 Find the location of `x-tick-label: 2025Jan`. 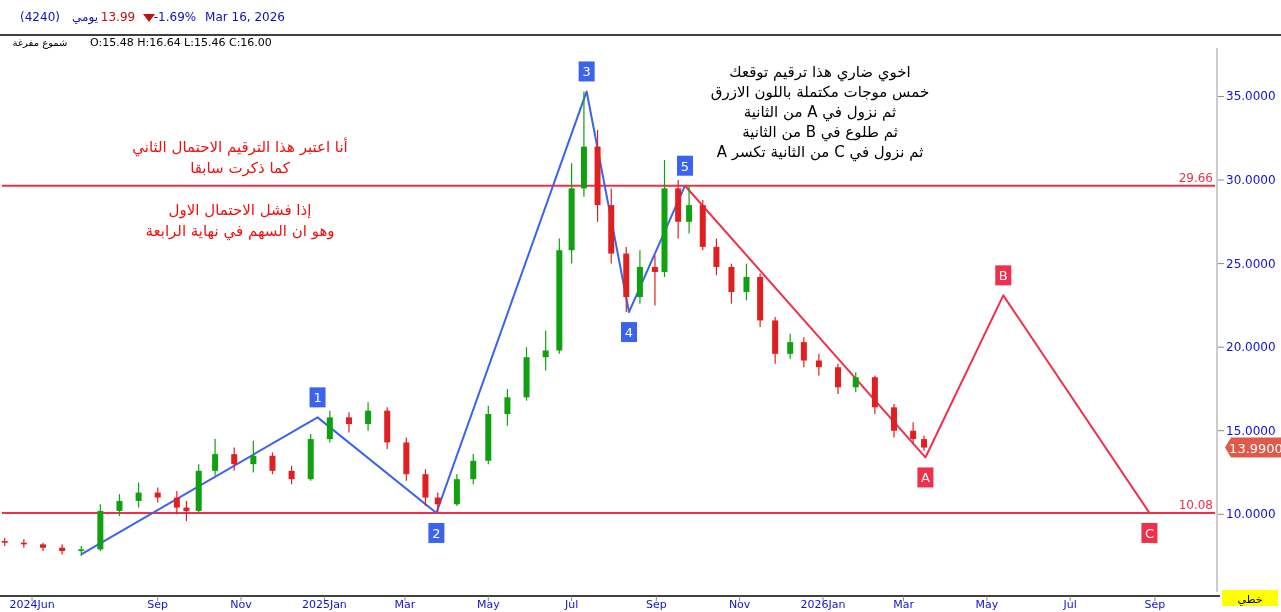

x-tick-label: 2025Jan is located at coordinates (324, 604).